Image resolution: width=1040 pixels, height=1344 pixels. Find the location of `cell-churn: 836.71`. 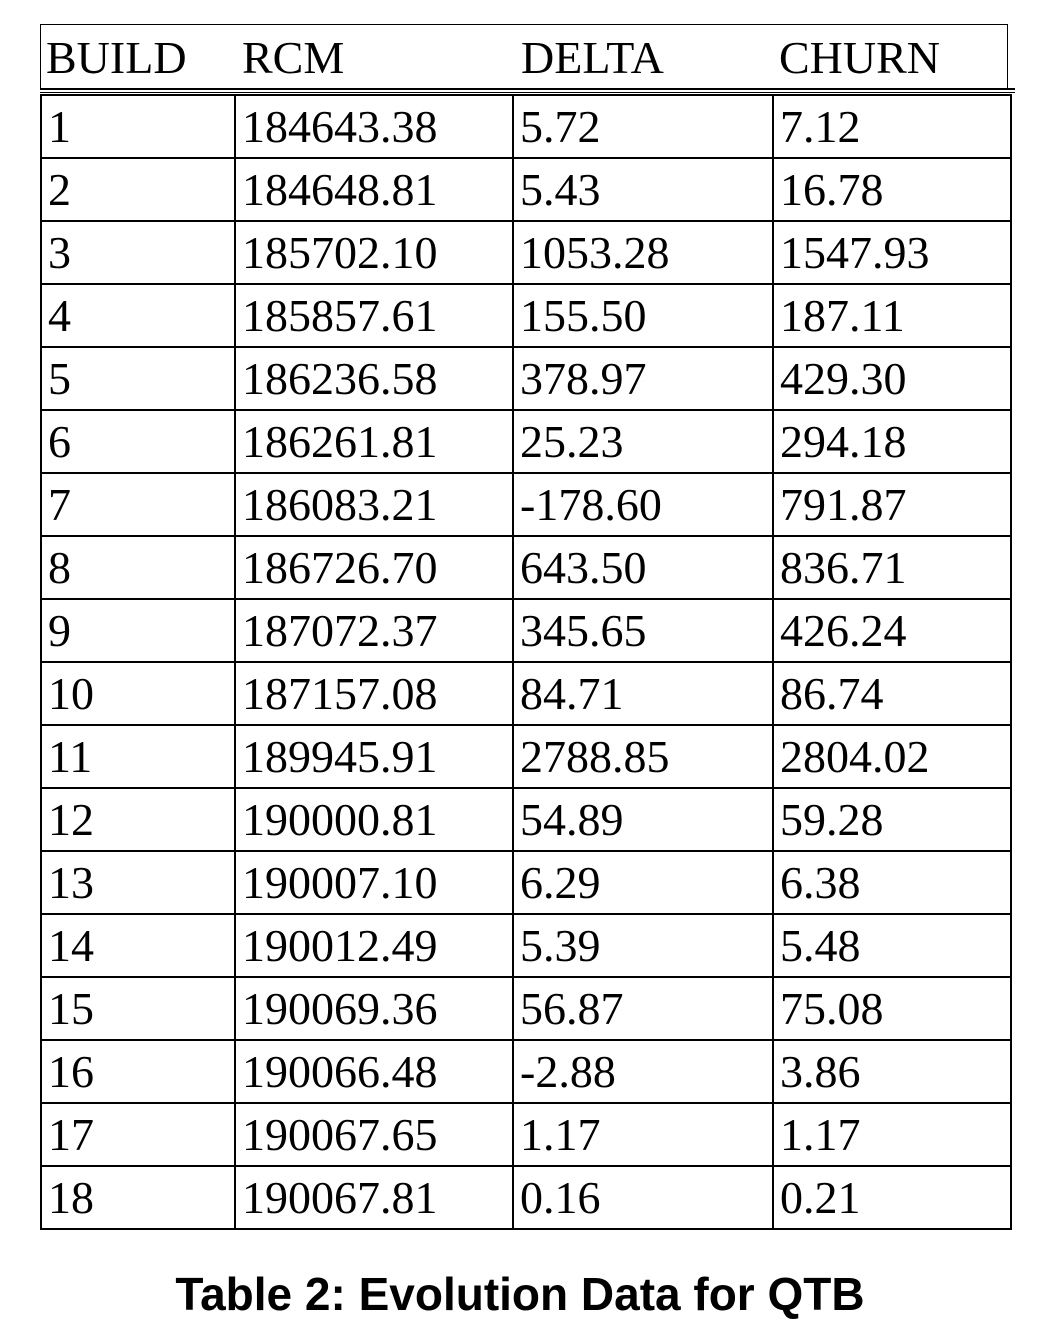

cell-churn: 836.71 is located at coordinates (892, 567).